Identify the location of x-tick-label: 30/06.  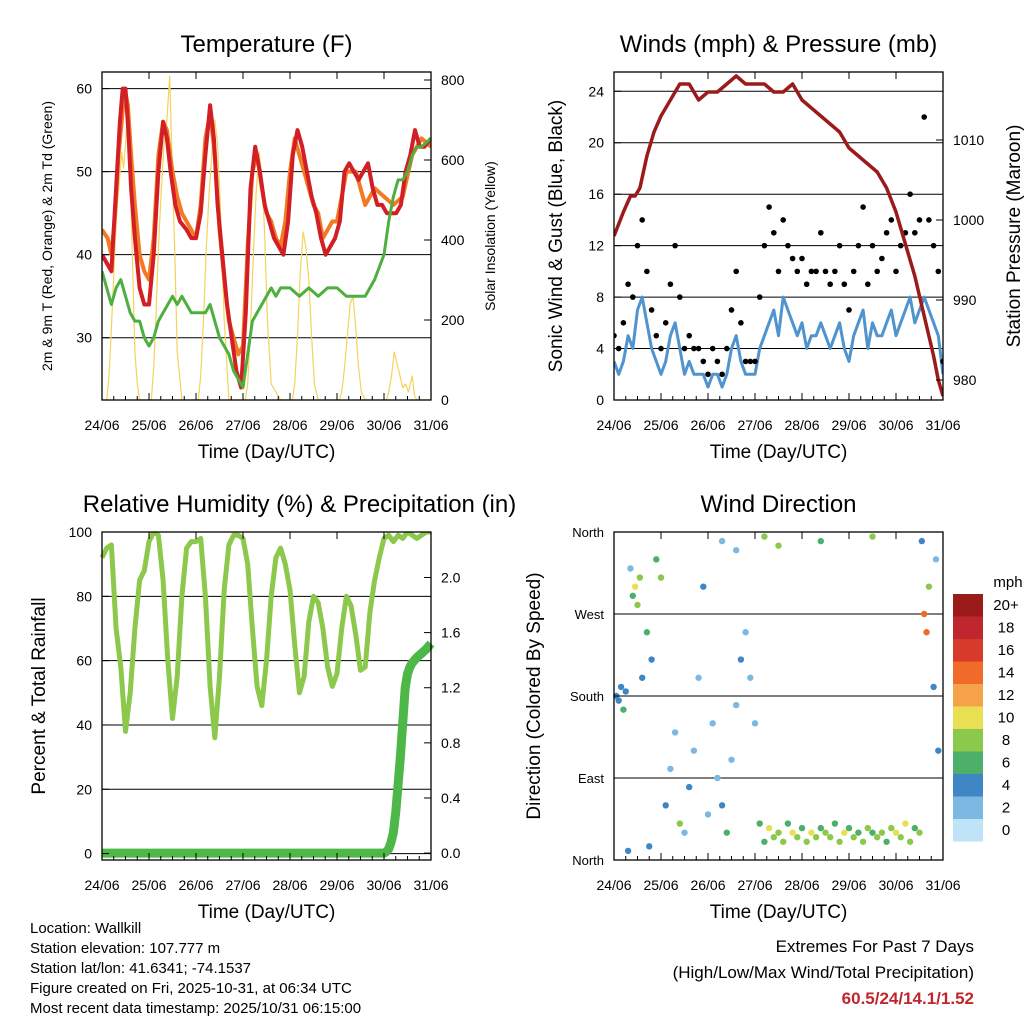
(895, 425).